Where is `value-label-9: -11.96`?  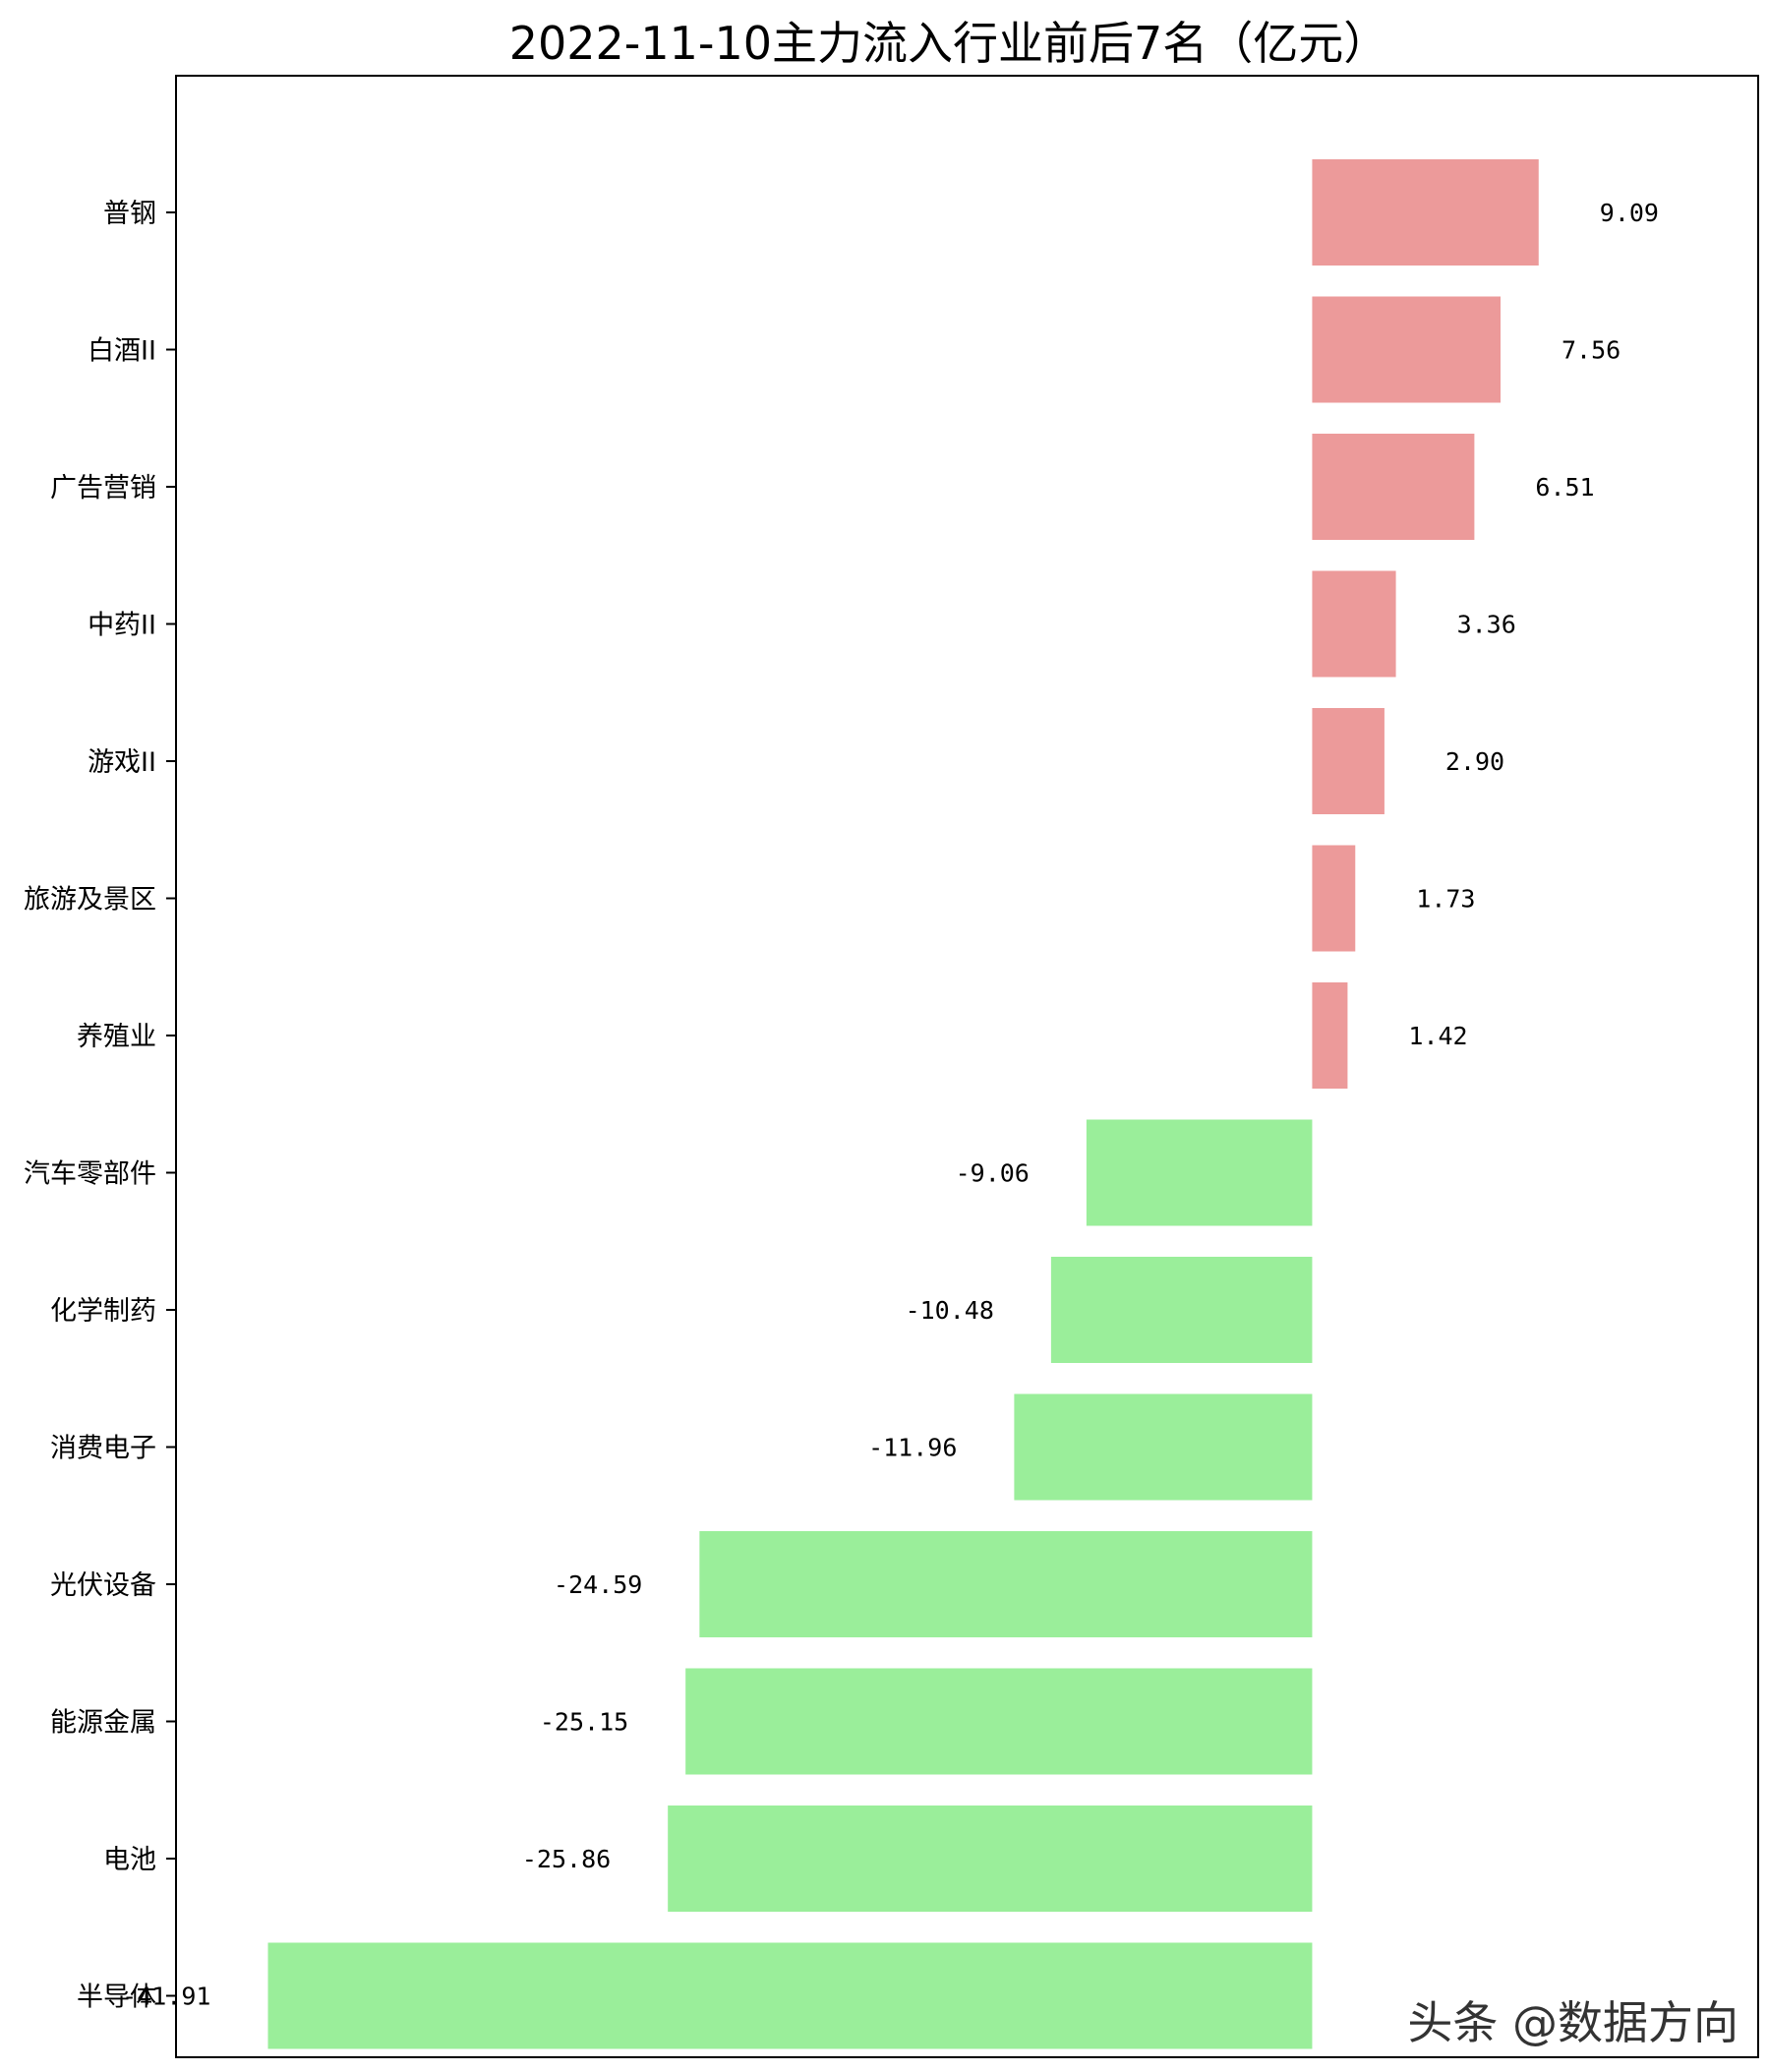 value-label-9: -11.96 is located at coordinates (912, 1448).